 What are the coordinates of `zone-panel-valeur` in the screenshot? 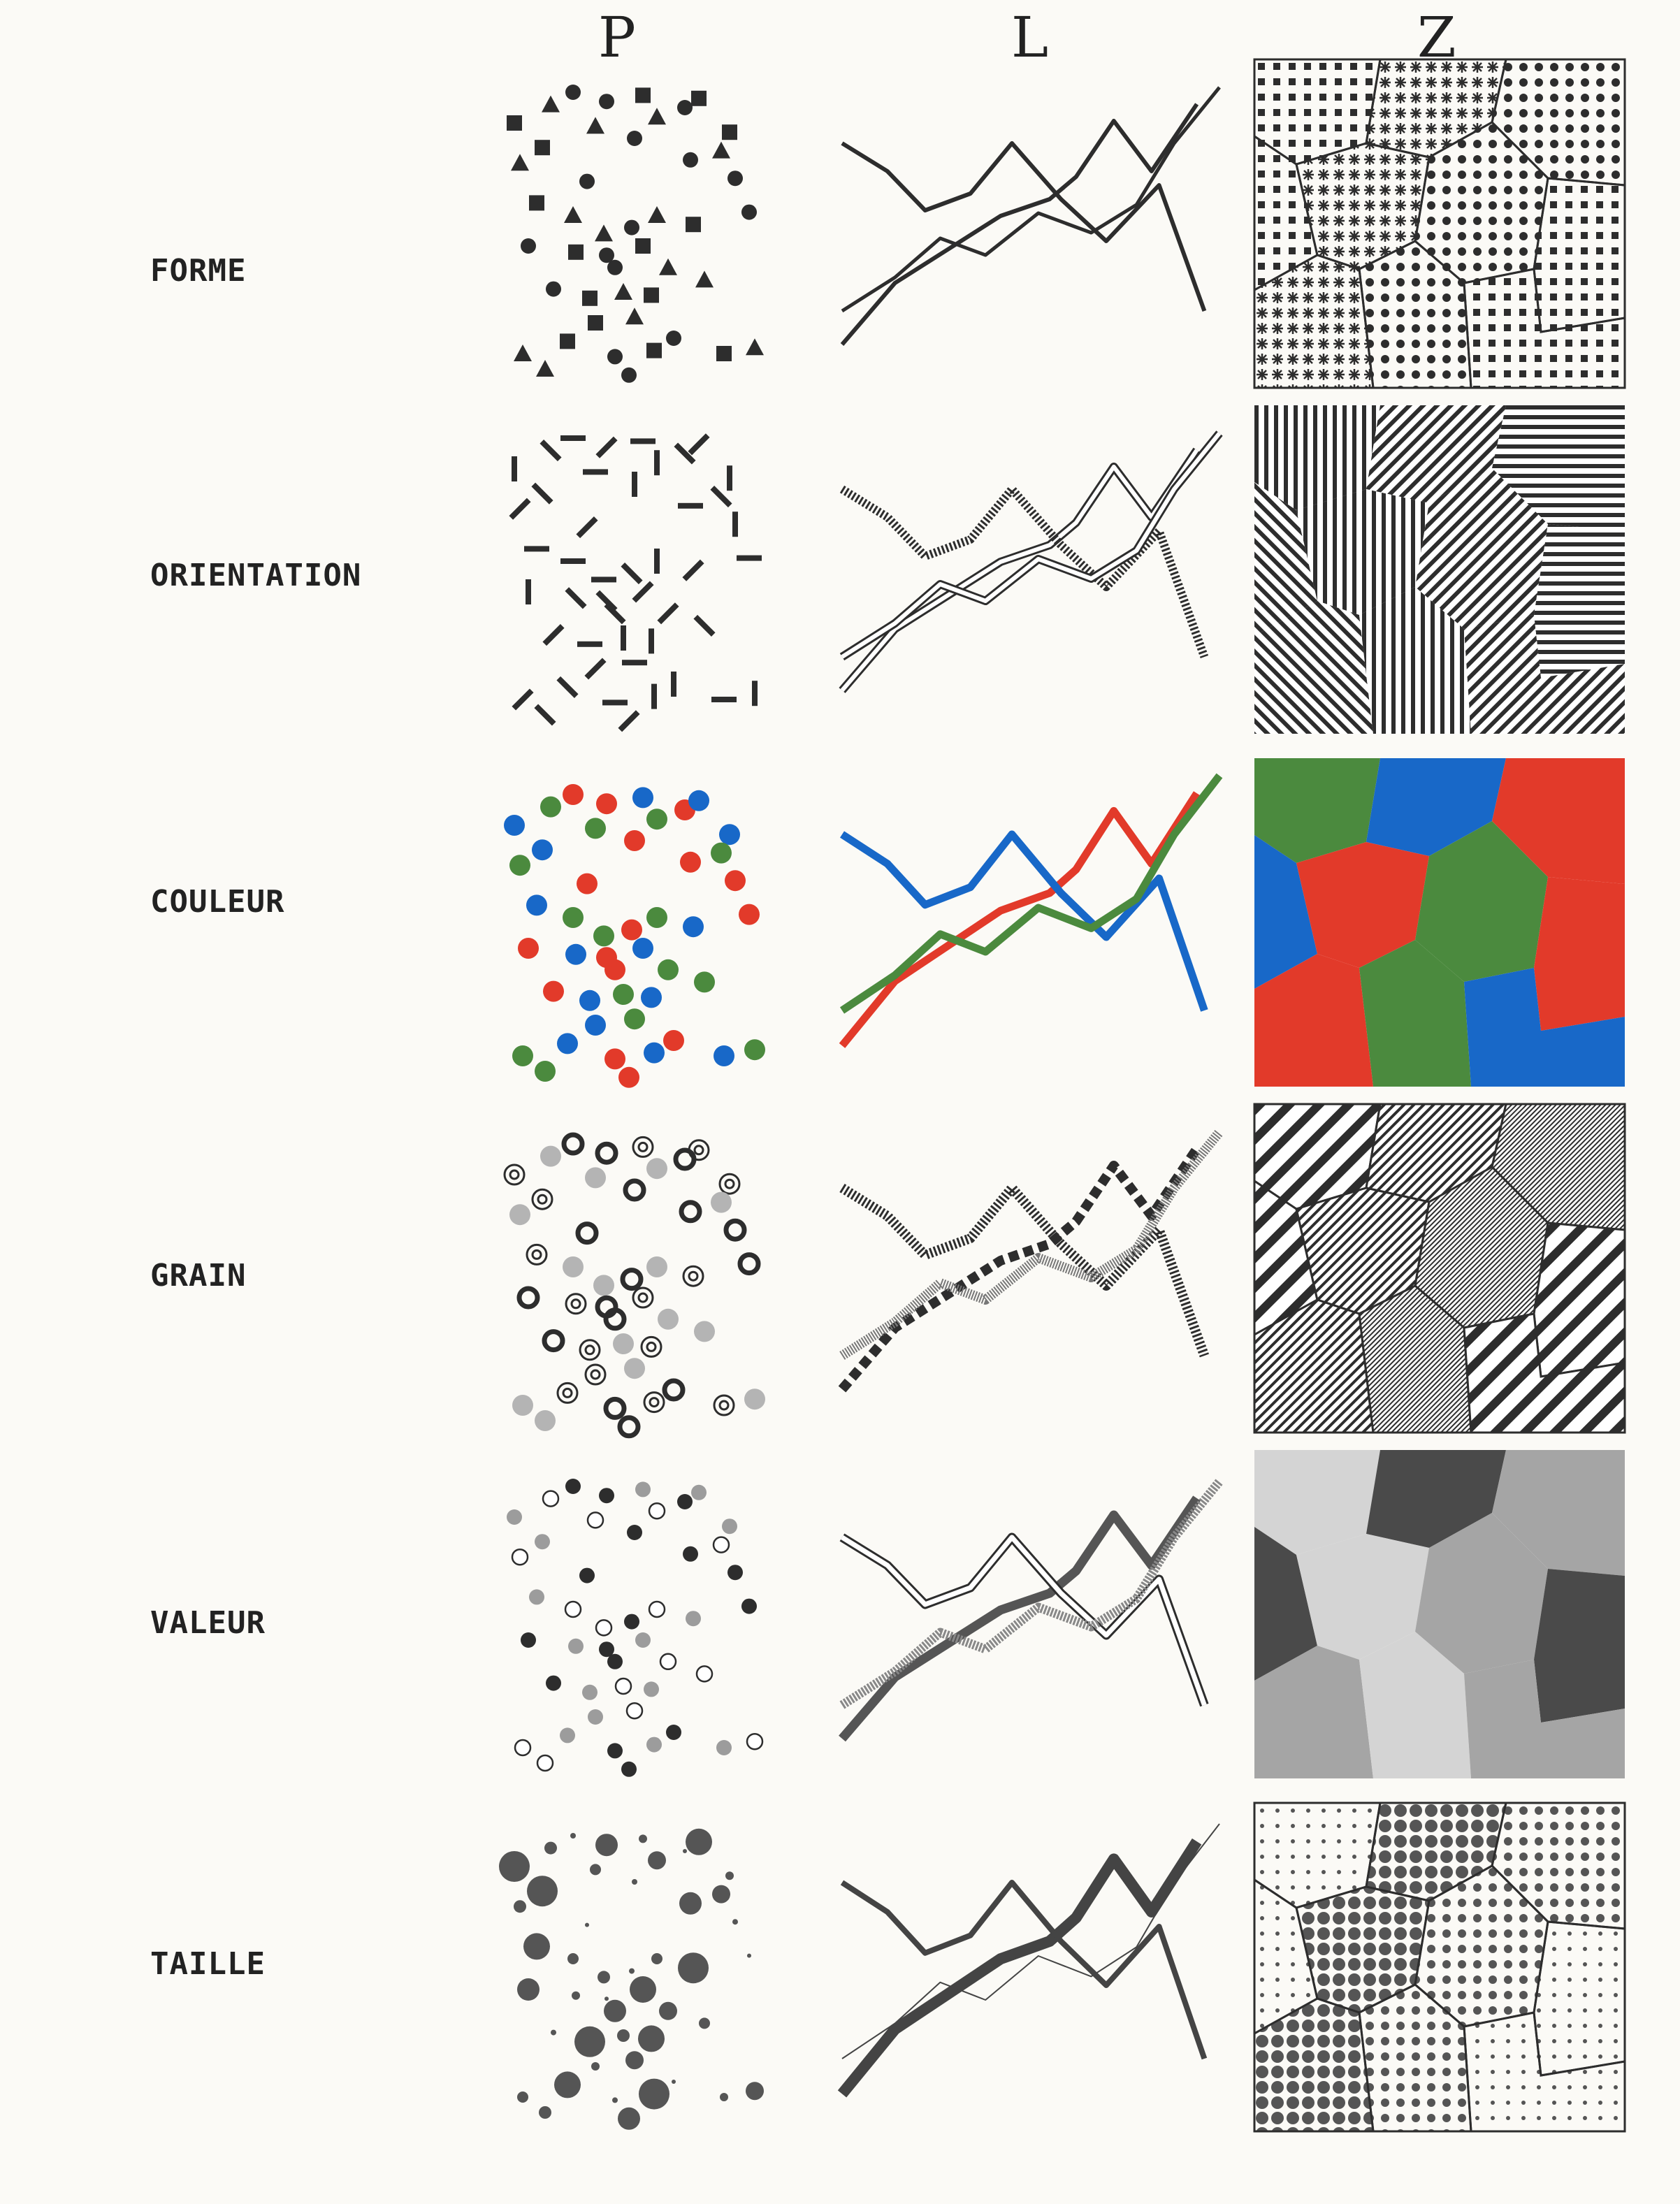 It's located at (1439, 1614).